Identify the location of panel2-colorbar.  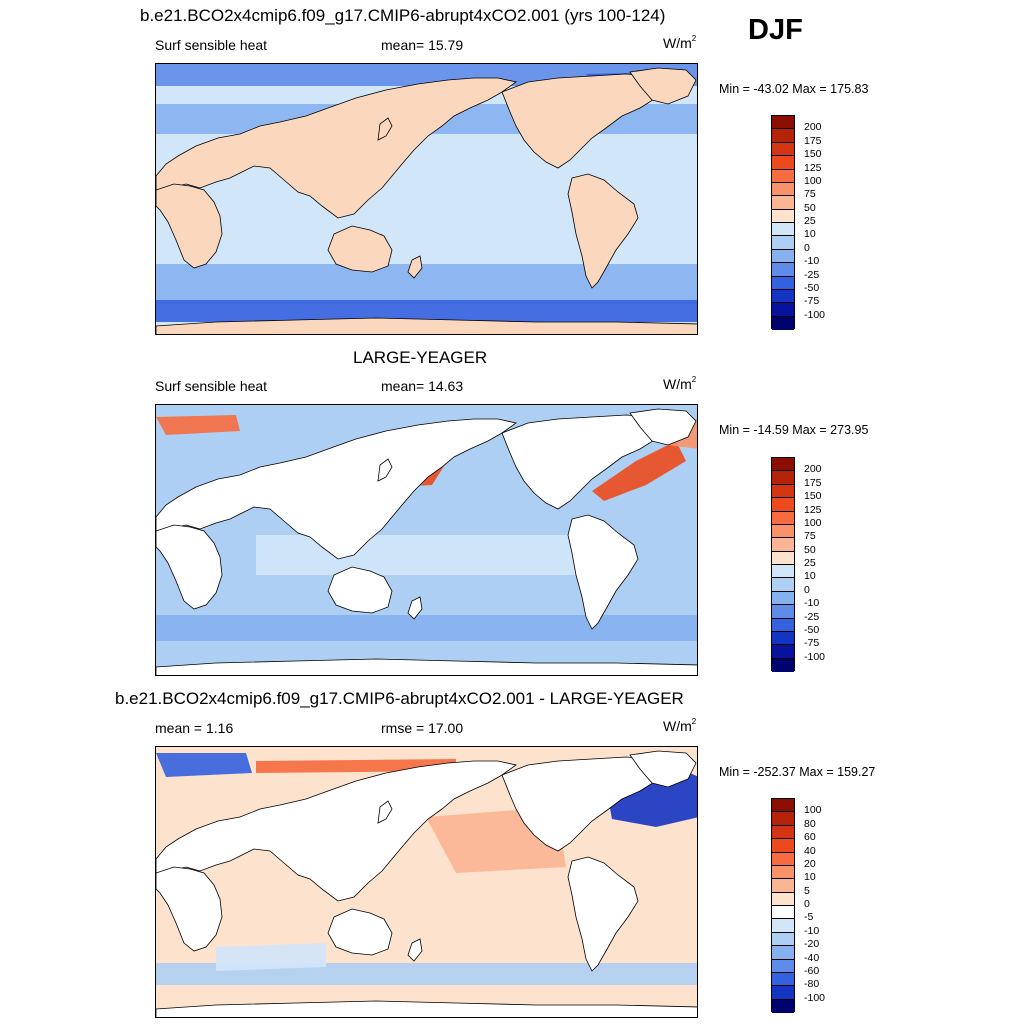
(783, 564).